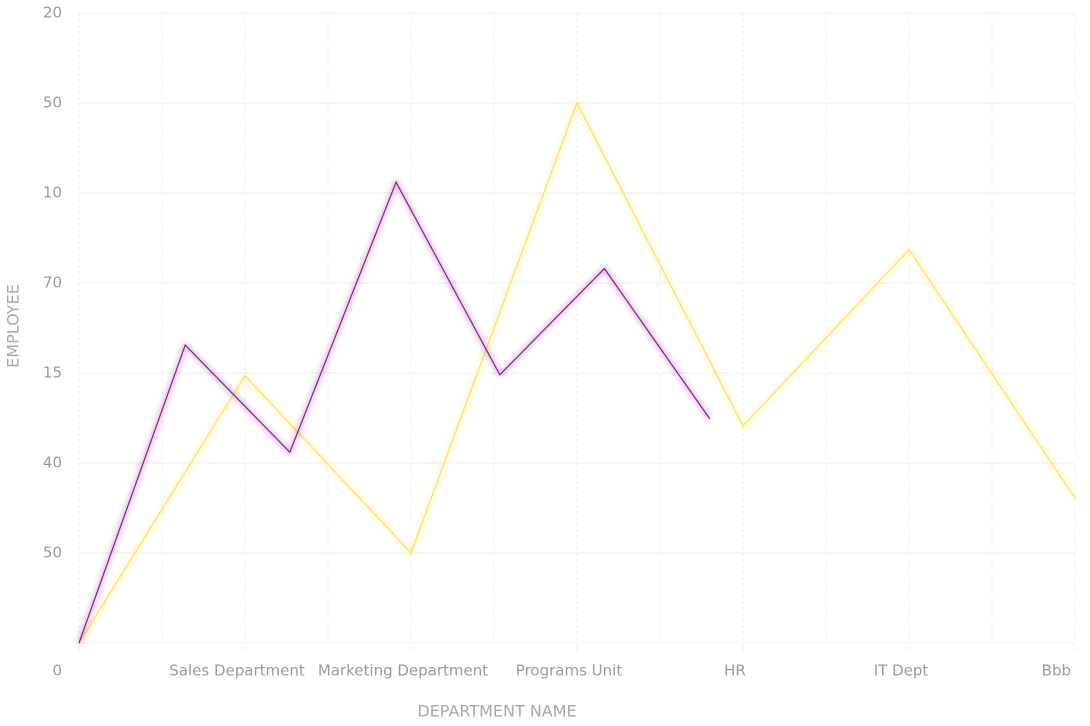 Image resolution: width=1090 pixels, height=726 pixels. Describe the element at coordinates (13, 326) in the screenshot. I see `y-axis-title: EMPLOYEE` at that location.